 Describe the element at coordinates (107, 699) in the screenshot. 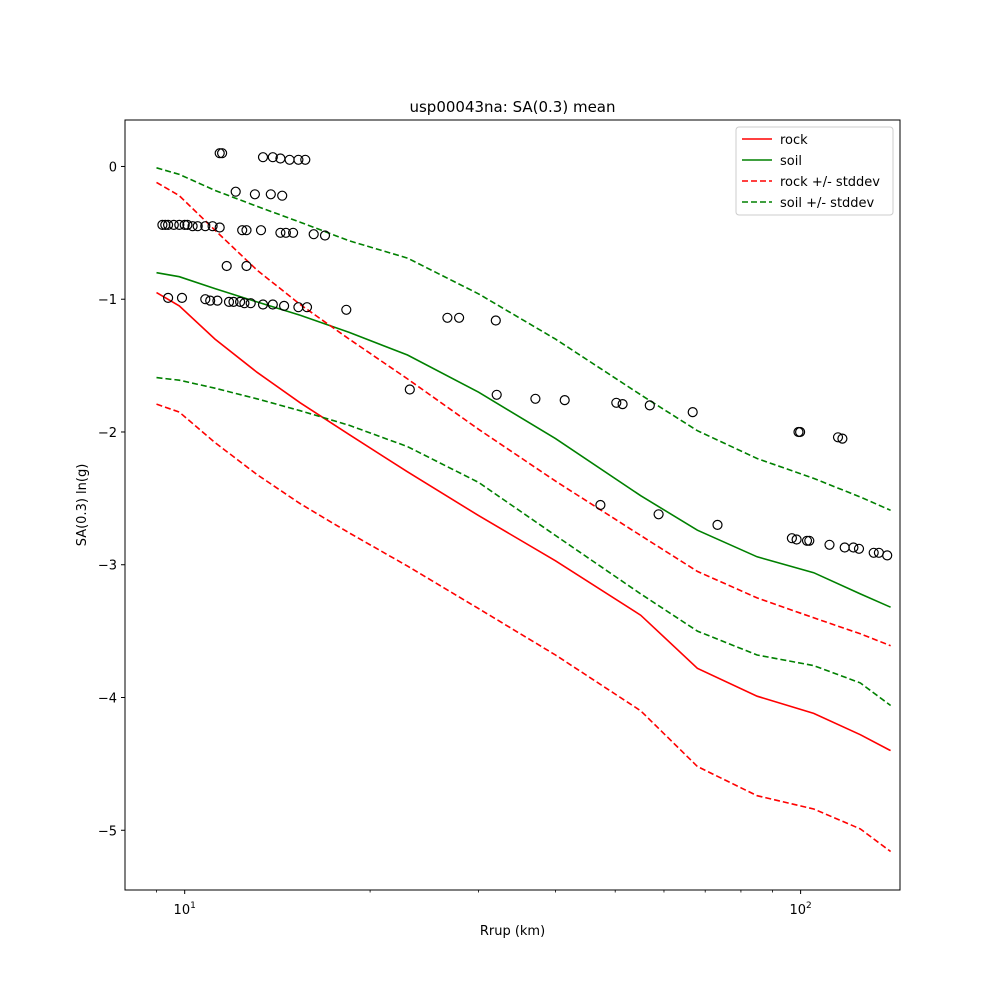

I see `y-tick-label: −4` at that location.